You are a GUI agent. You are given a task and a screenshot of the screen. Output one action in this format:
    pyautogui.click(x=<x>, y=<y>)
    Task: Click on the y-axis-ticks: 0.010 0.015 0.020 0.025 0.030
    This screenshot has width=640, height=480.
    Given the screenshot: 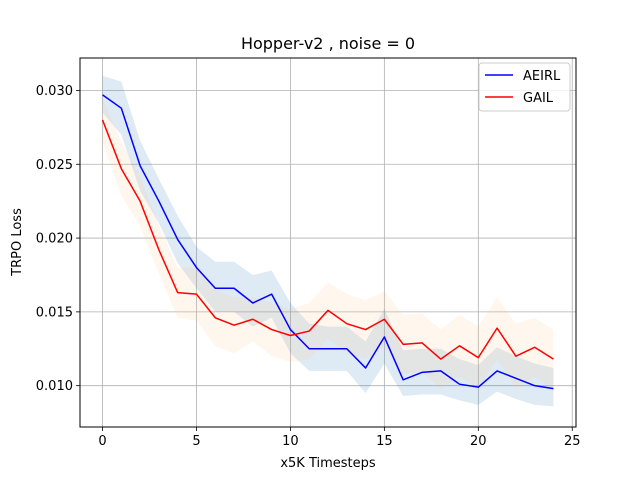 What is the action you would take?
    pyautogui.click(x=58, y=239)
    